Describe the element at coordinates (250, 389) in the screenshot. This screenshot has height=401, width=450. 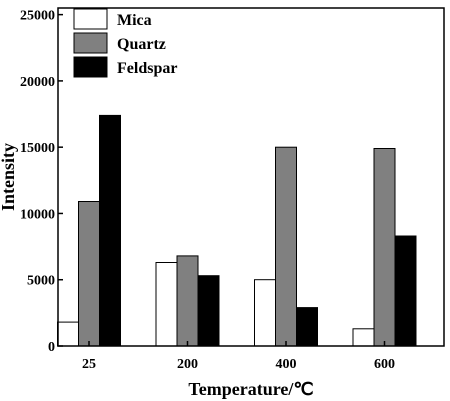
I see `x-axis-title: Temperature/℃` at that location.